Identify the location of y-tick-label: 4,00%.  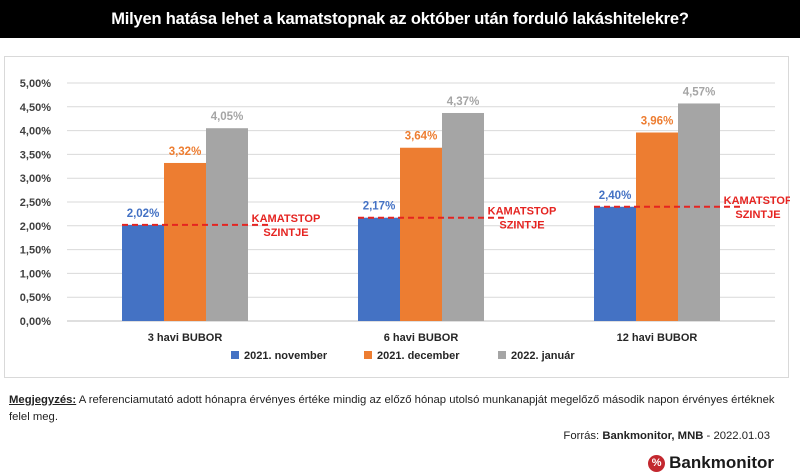
(35, 132).